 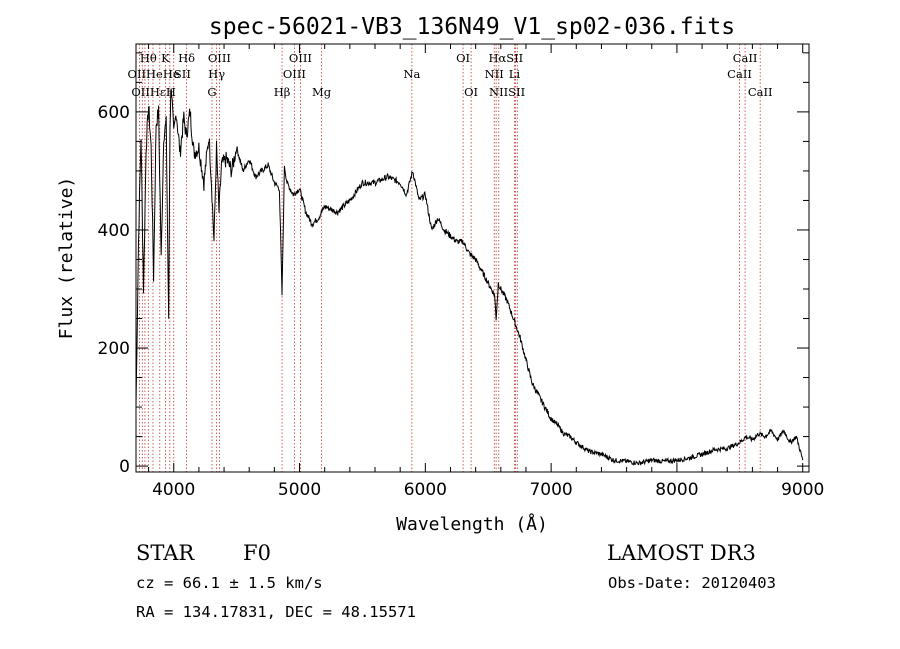 What do you see at coordinates (507, 92) in the screenshot?
I see `line-label-21: NIISII` at bounding box center [507, 92].